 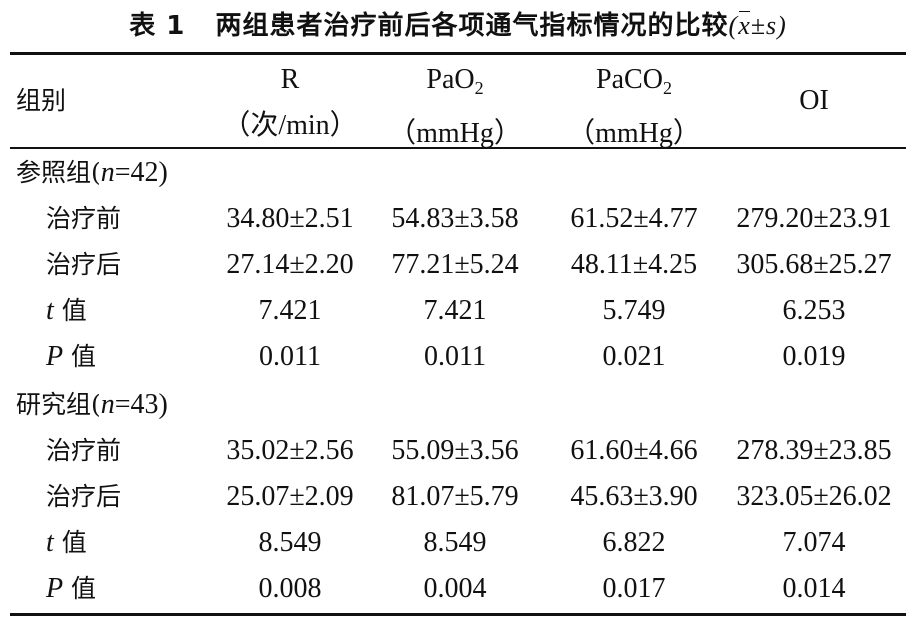 What do you see at coordinates (290, 125) in the screenshot?
I see `header-col-r-unit: （次/min）` at bounding box center [290, 125].